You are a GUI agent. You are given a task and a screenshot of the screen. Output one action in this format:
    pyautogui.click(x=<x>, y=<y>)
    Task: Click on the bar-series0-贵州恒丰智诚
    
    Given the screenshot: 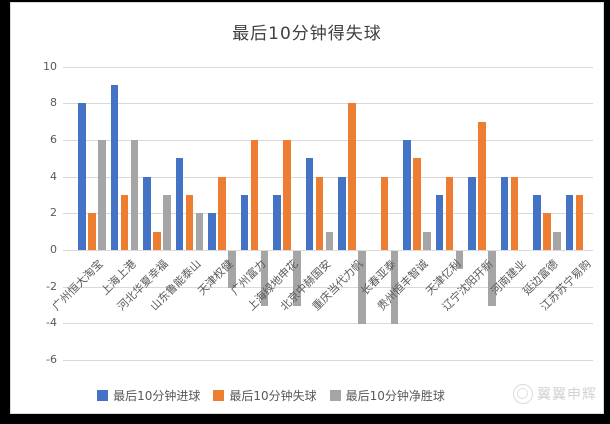 What is the action you would take?
    pyautogui.click(x=407, y=194)
    